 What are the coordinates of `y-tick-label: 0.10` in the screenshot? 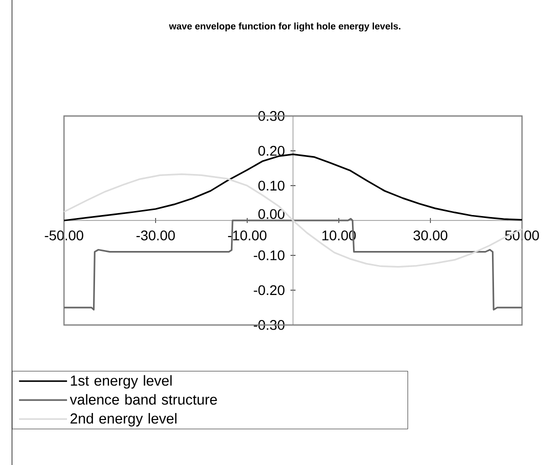 It's located at (271, 185).